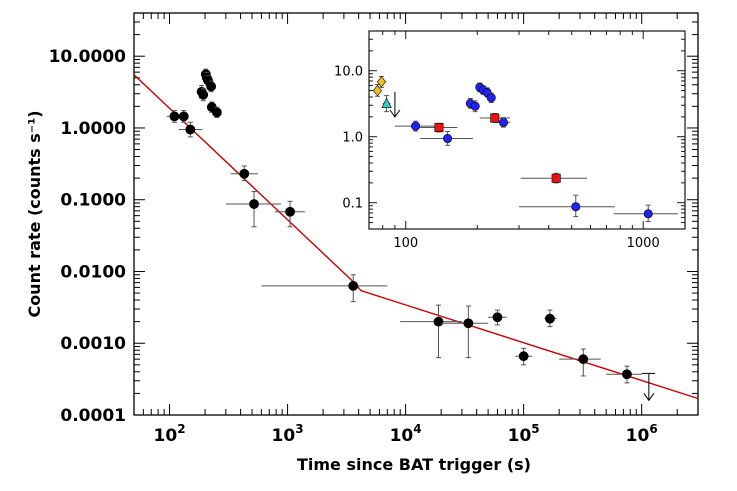 The height and width of the screenshot is (491, 737). What do you see at coordinates (93, 201) in the screenshot?
I see `y-tick-label: 0.1000` at bounding box center [93, 201].